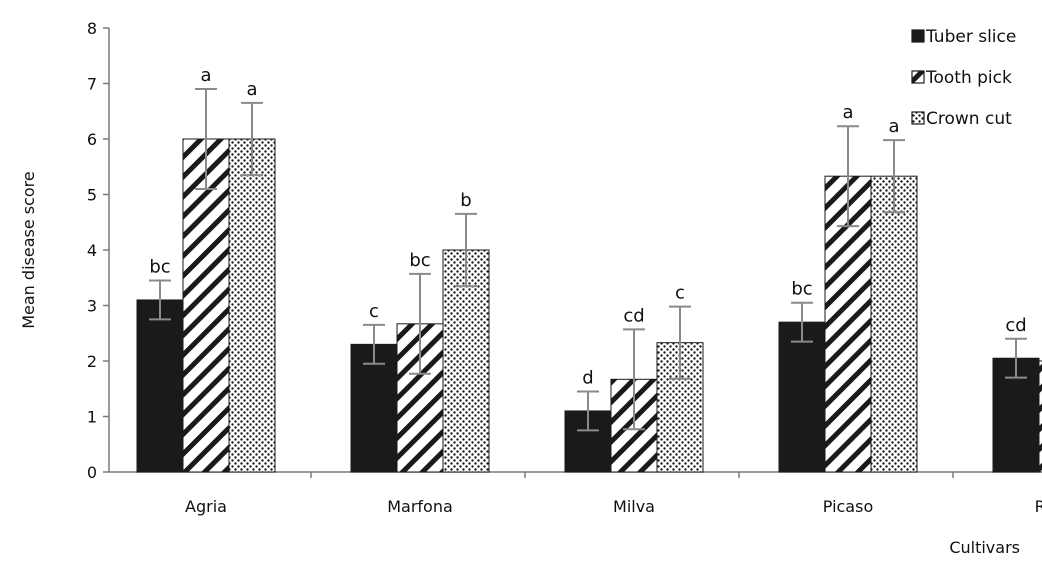  What do you see at coordinates (420, 506) in the screenshot?
I see `x-tick-label: Marfona` at bounding box center [420, 506].